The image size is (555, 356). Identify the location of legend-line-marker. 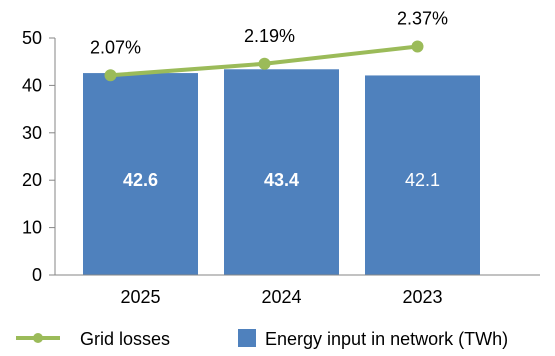
(38, 338).